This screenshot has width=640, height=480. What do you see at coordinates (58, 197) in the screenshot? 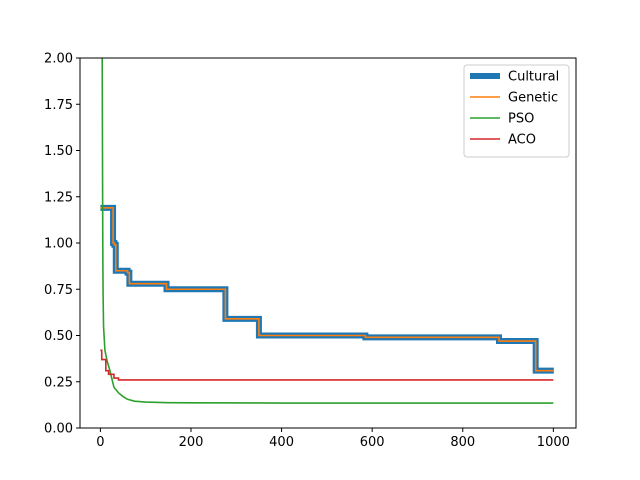
I see `y-tick-label: 1.25` at bounding box center [58, 197].